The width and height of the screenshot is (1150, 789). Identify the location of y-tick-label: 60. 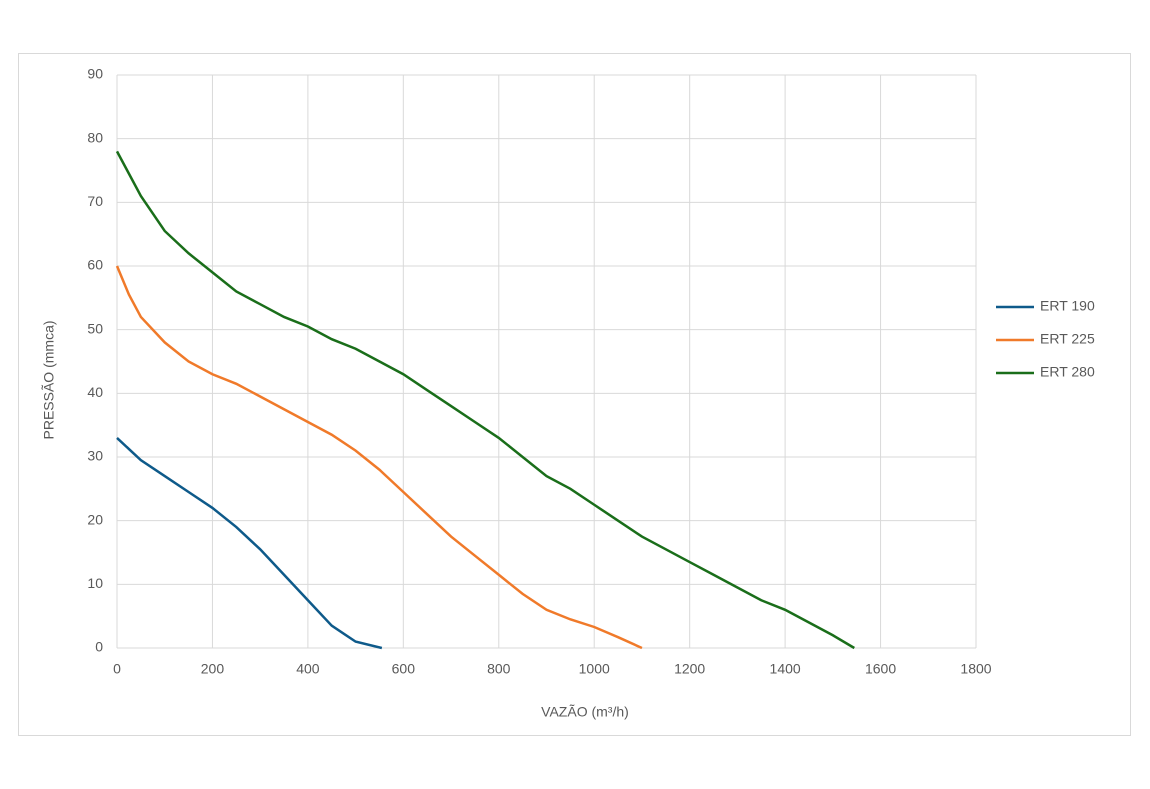
(95, 265).